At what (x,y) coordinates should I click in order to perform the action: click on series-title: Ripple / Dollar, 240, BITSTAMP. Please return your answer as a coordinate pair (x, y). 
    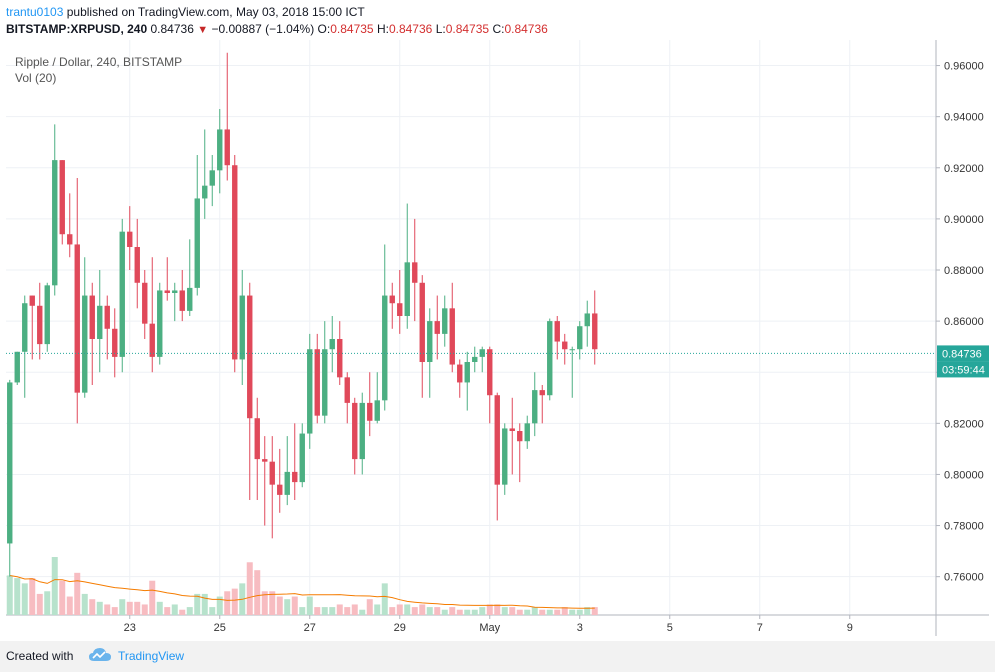
    Looking at the image, I should click on (99, 62).